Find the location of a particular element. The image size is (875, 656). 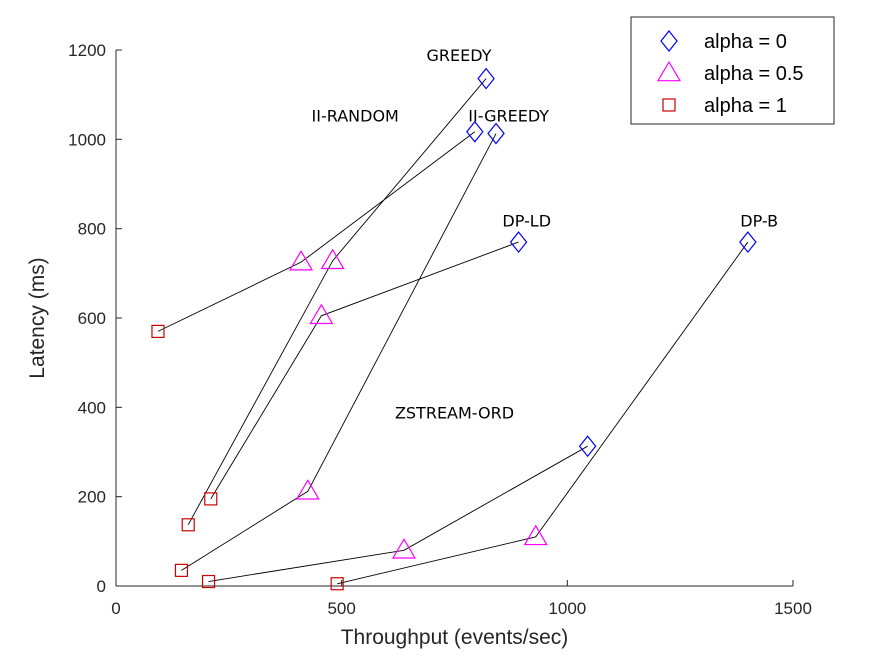

x-tick-label: 0 is located at coordinates (115, 608).